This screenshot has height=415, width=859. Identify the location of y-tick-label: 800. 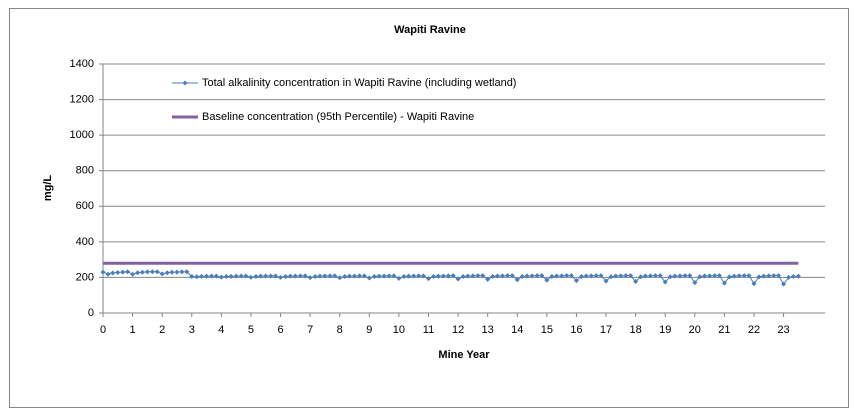
(85, 171).